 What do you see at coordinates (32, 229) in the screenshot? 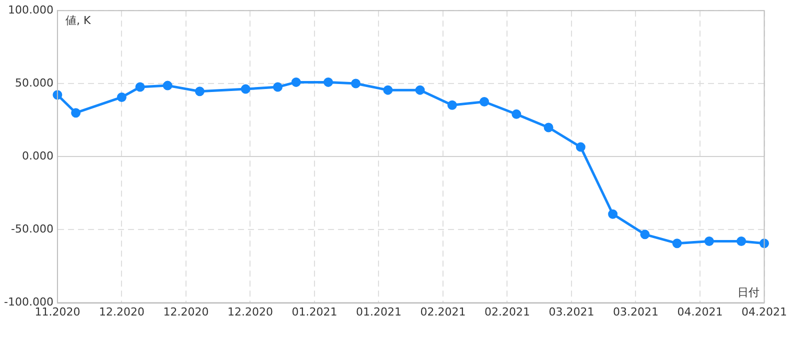
I see `y-tick-label: -50.000` at bounding box center [32, 229].